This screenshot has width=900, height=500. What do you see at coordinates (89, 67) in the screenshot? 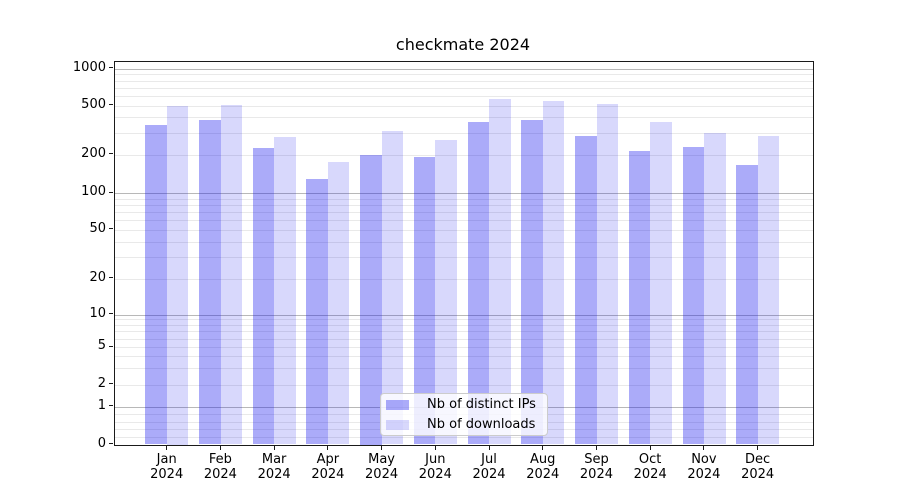
I see `y-tick-label: 1000` at bounding box center [89, 67].